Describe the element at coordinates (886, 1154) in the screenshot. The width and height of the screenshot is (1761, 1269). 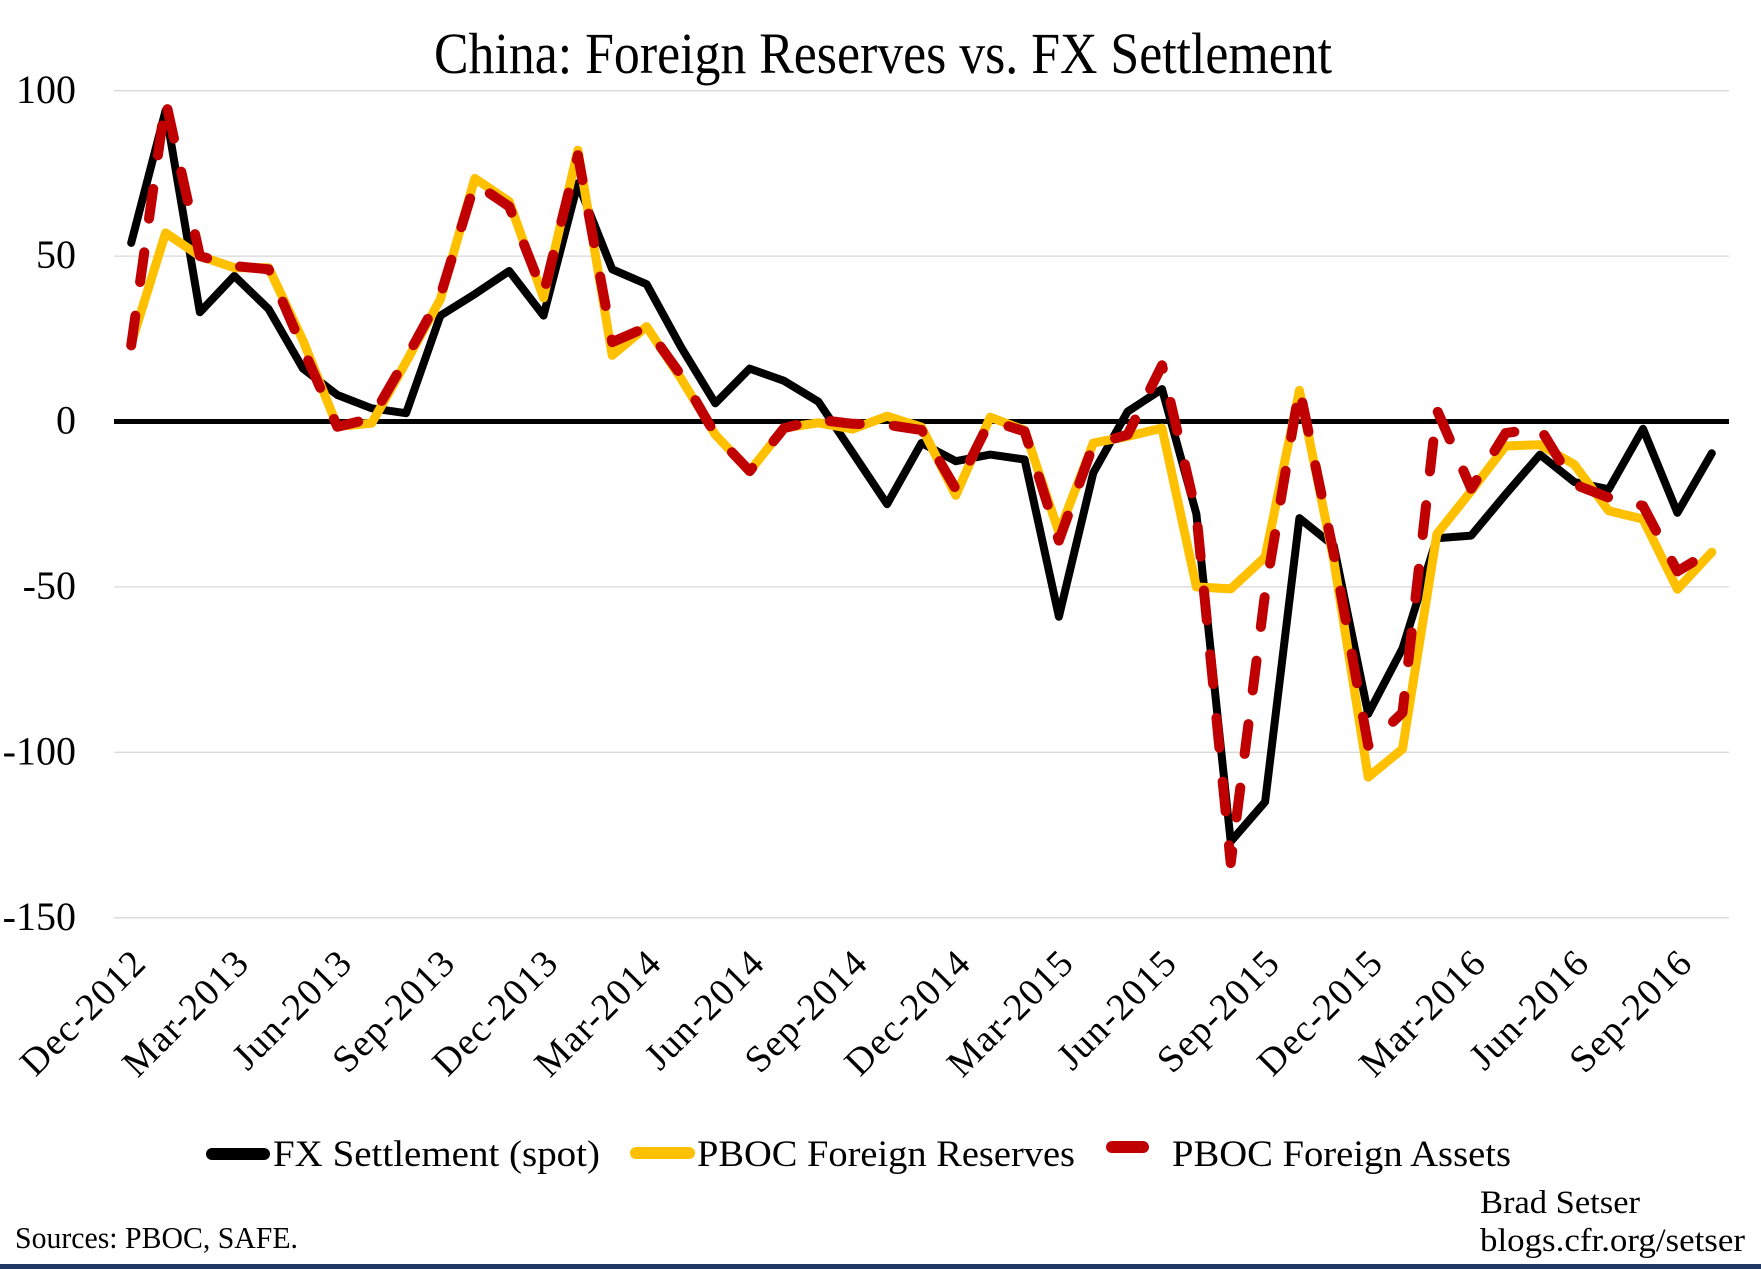
I see `svg-text: PBOC Foreign Reserves` at that location.